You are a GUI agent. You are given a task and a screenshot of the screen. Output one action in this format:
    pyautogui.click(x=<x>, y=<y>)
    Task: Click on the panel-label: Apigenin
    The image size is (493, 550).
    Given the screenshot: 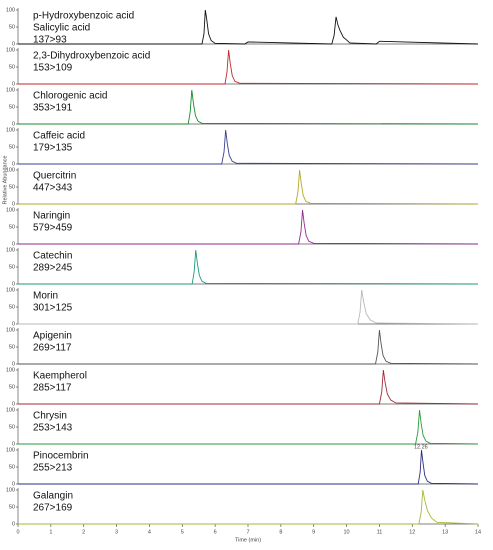 What is the action you would take?
    pyautogui.click(x=52, y=336)
    